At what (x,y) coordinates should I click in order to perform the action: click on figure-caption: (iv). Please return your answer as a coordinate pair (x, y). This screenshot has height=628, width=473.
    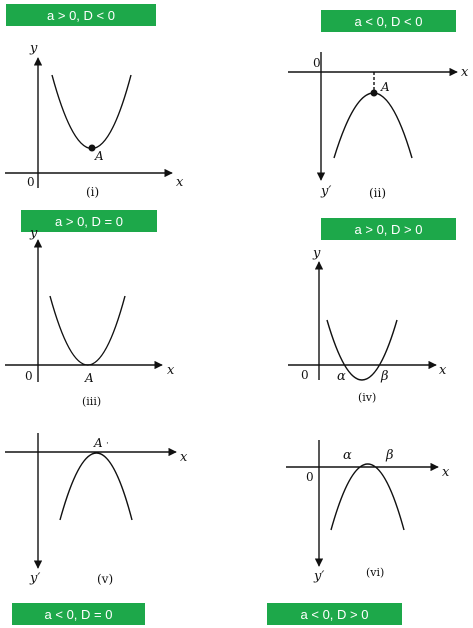
    Looking at the image, I should click on (367, 397).